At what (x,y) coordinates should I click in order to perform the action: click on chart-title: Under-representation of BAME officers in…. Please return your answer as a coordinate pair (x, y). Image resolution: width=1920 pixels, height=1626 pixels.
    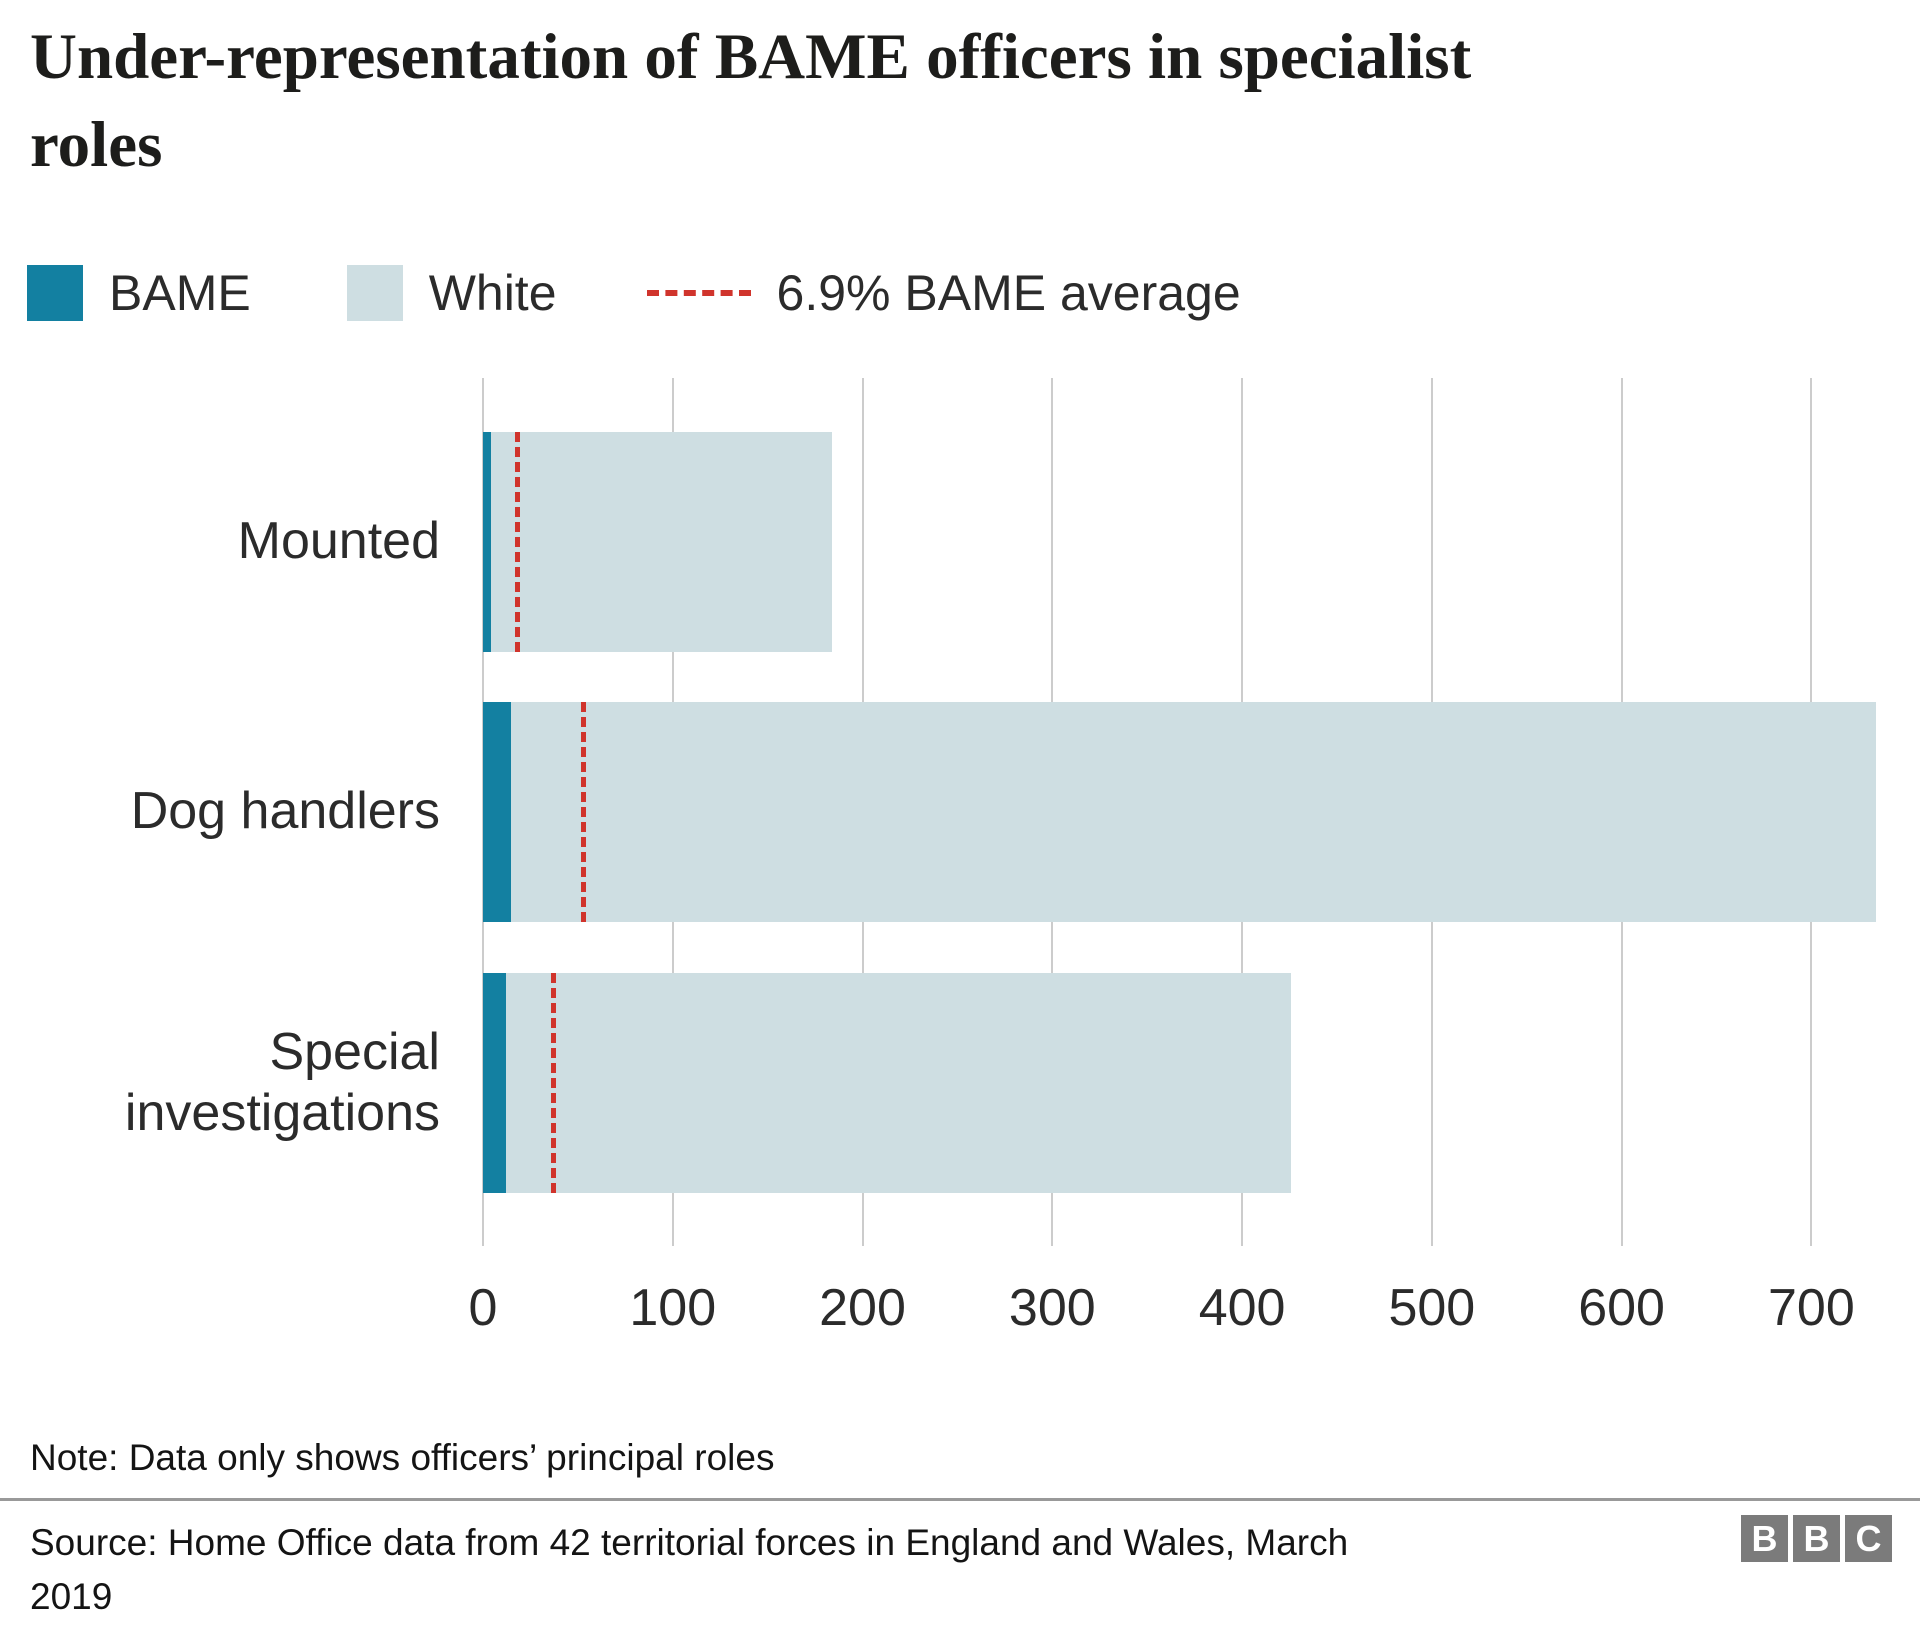
    Looking at the image, I should click on (751, 101).